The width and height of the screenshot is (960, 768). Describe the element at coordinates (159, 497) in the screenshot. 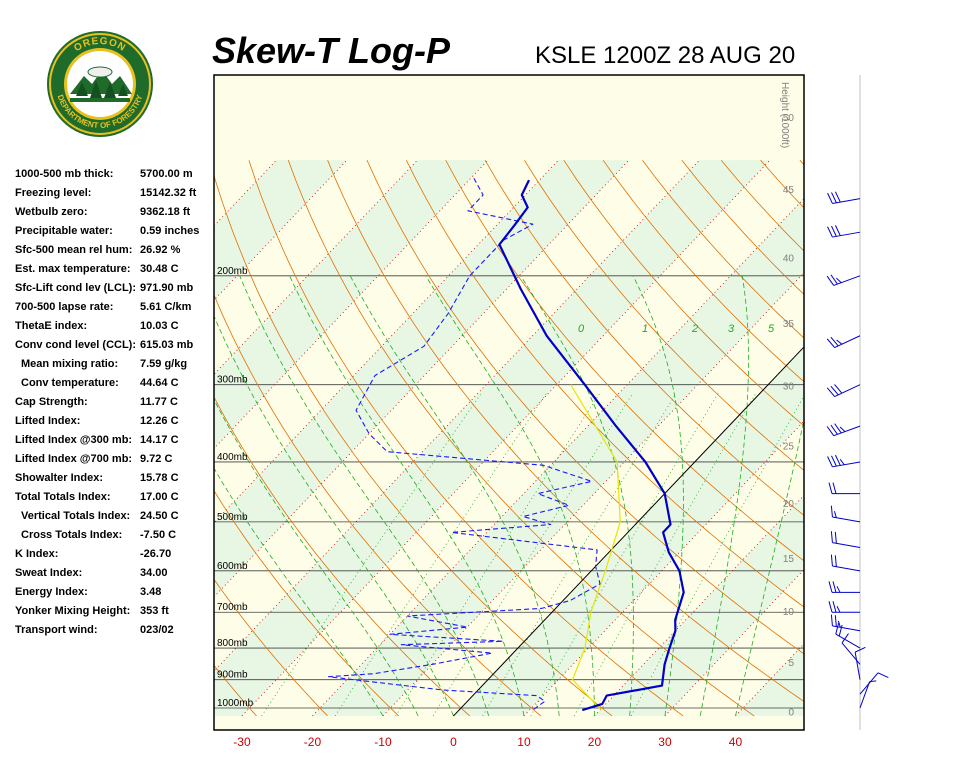

I see `index-value: 17.00 C` at that location.